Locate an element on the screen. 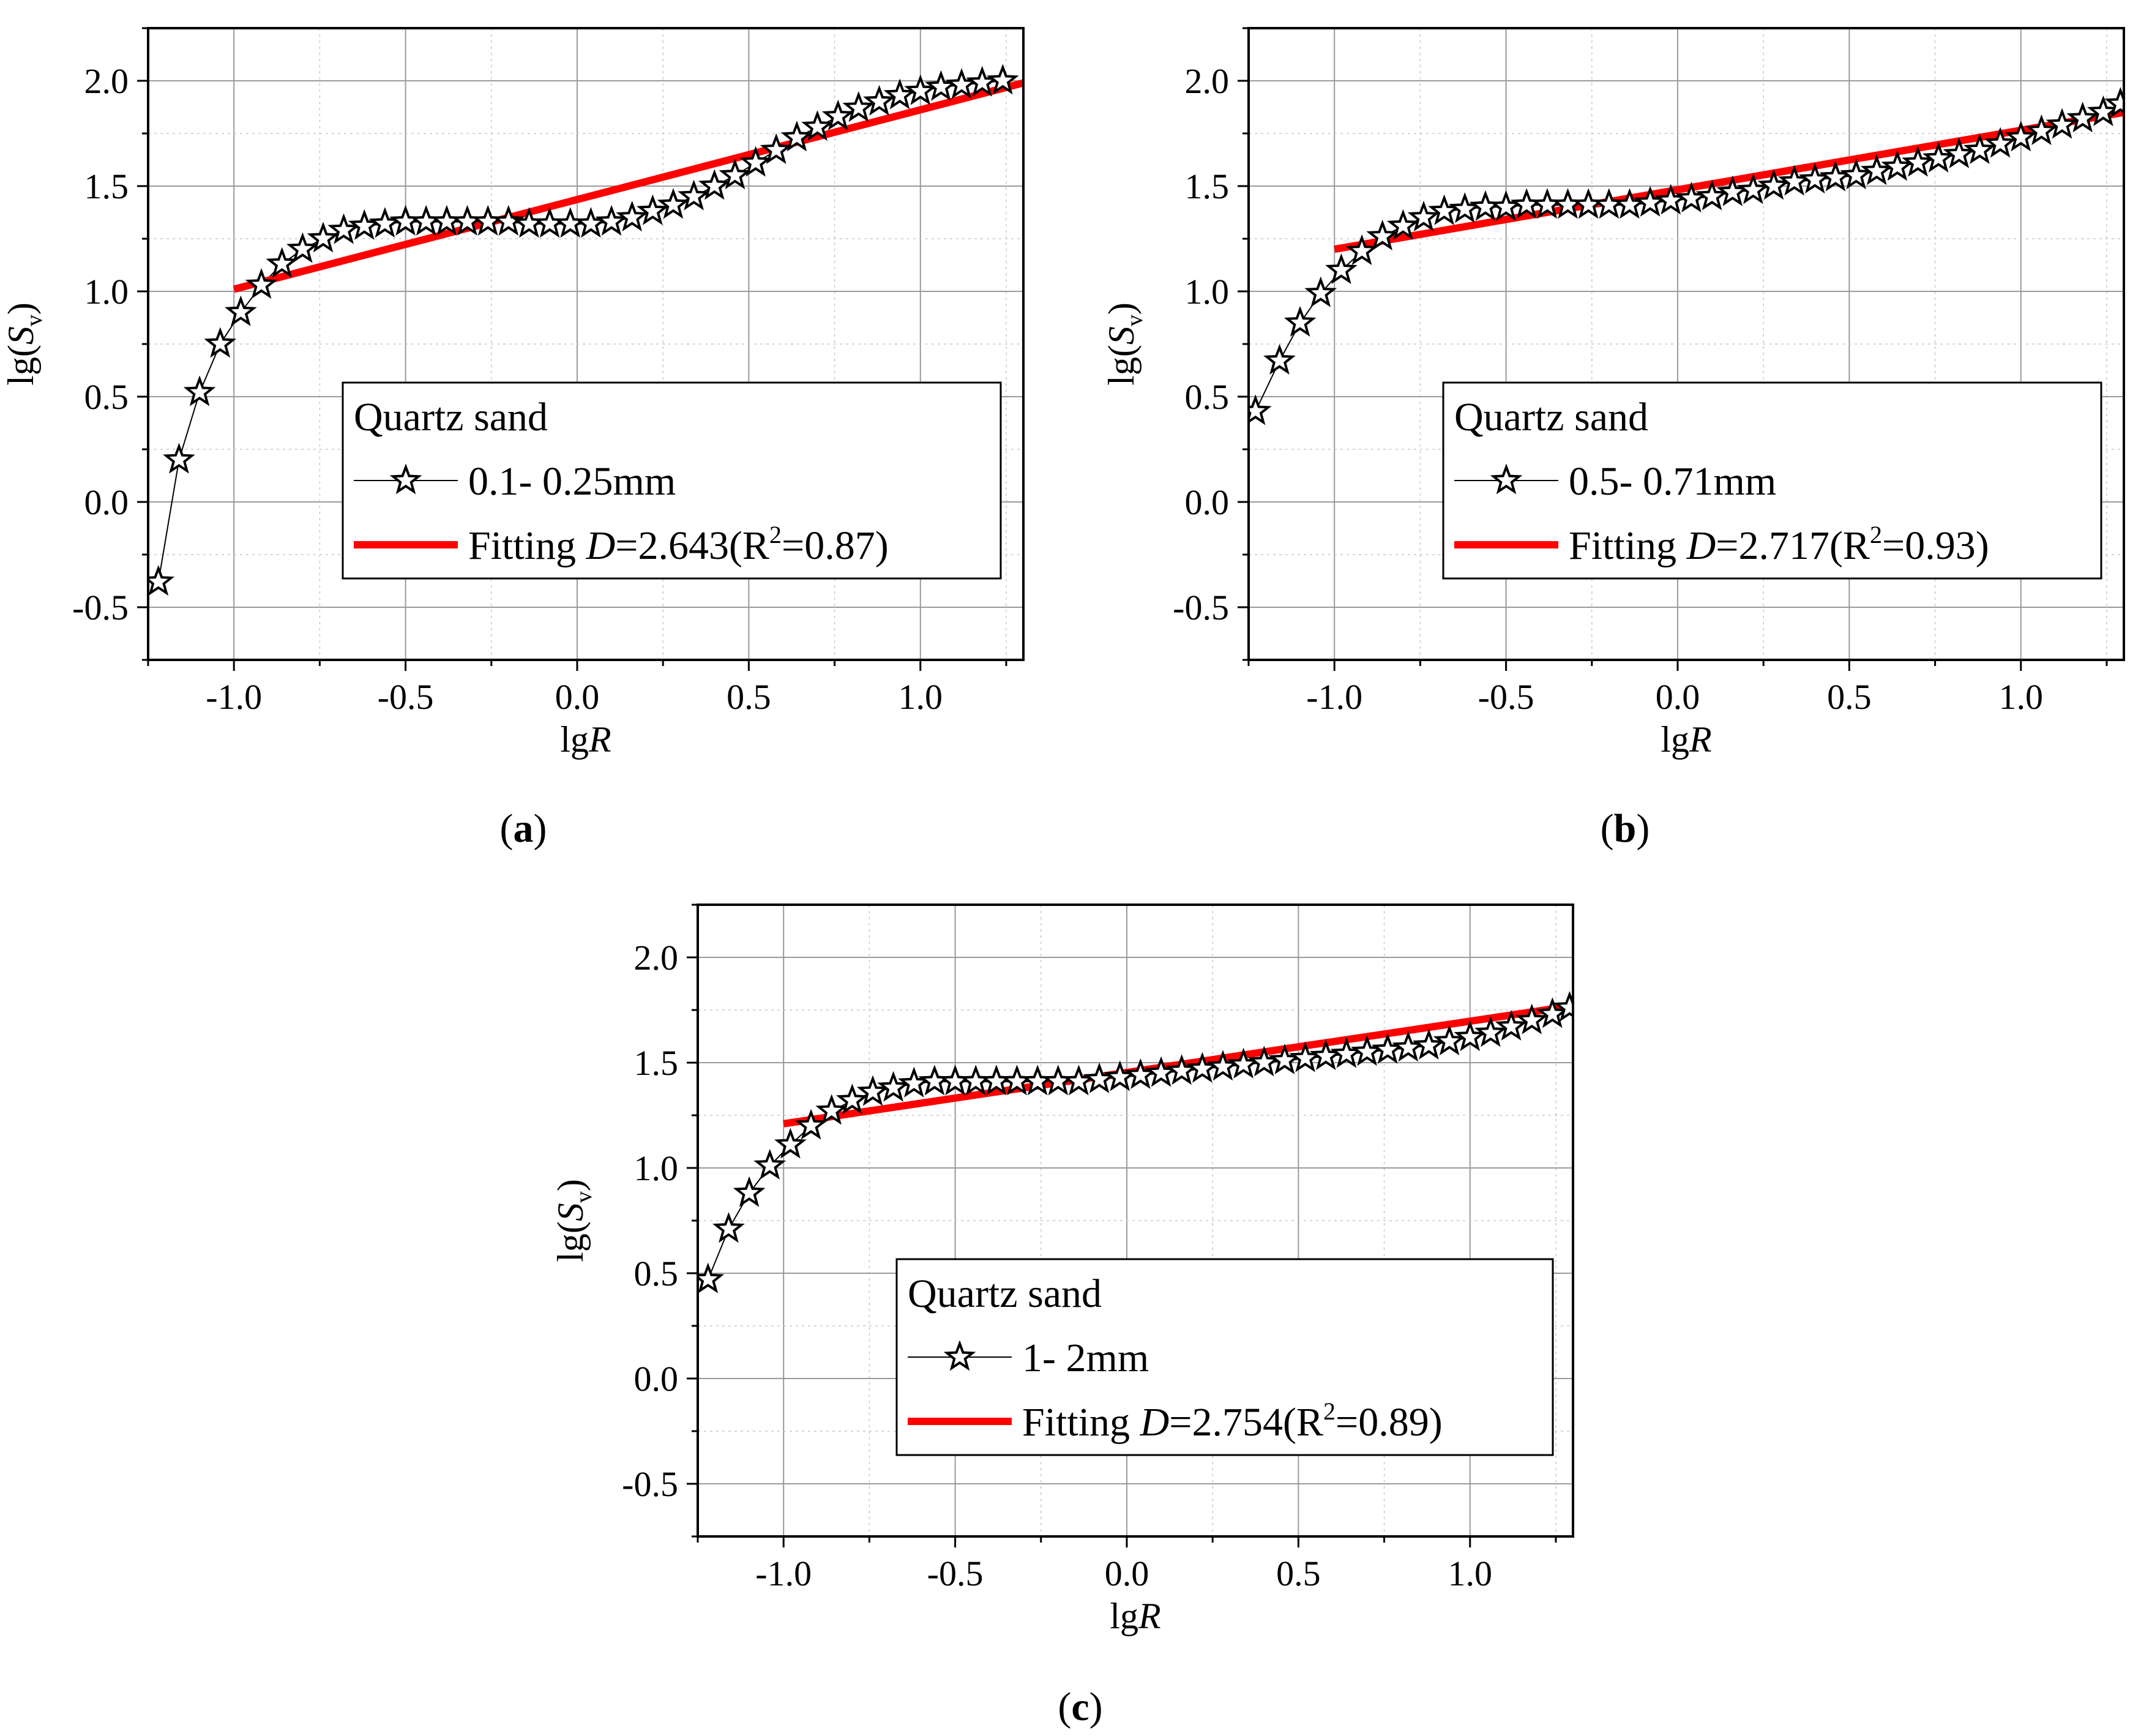 The image size is (2141, 1736). legend-series-label: 0.5- 0.71mm is located at coordinates (1672, 481).